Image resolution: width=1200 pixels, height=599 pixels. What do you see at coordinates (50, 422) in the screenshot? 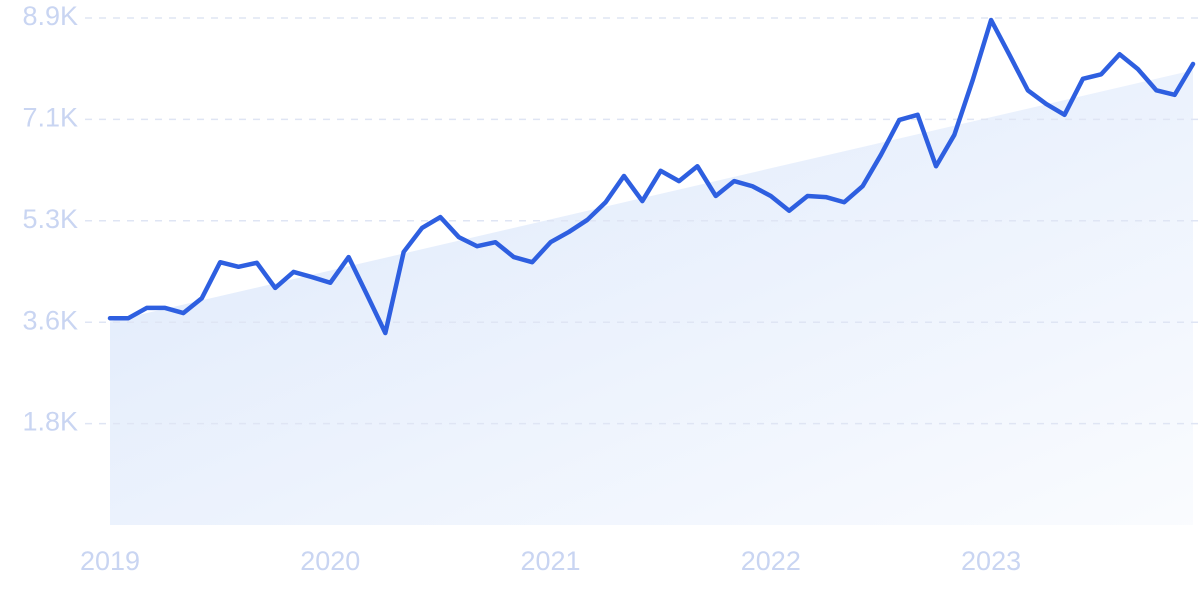
I see `y-tick-label: 1.8K` at bounding box center [50, 422].